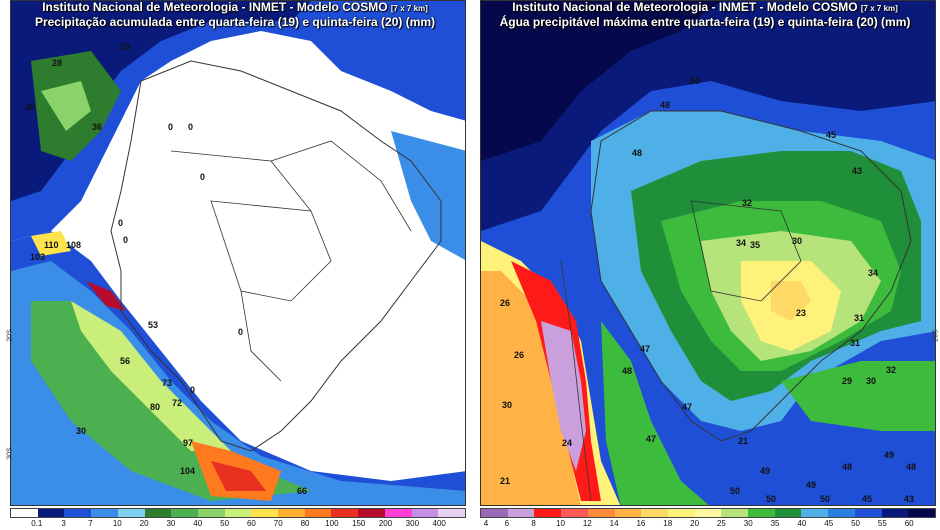  I want to click on precip-value-label: 56, so click(125, 361).